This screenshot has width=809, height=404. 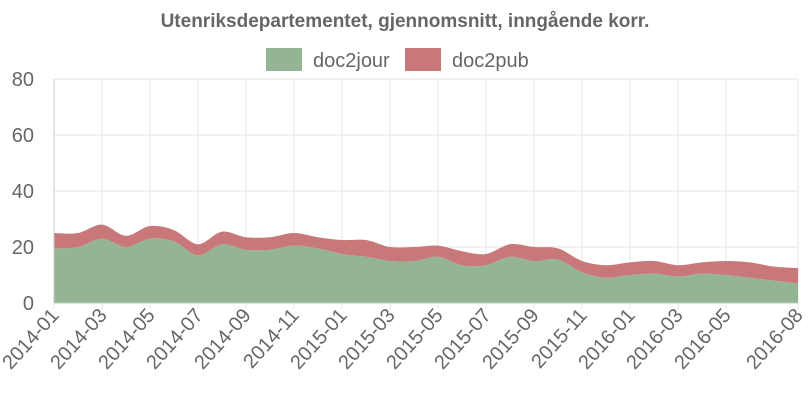 What do you see at coordinates (23, 192) in the screenshot?
I see `y-tick-label-40: 40` at bounding box center [23, 192].